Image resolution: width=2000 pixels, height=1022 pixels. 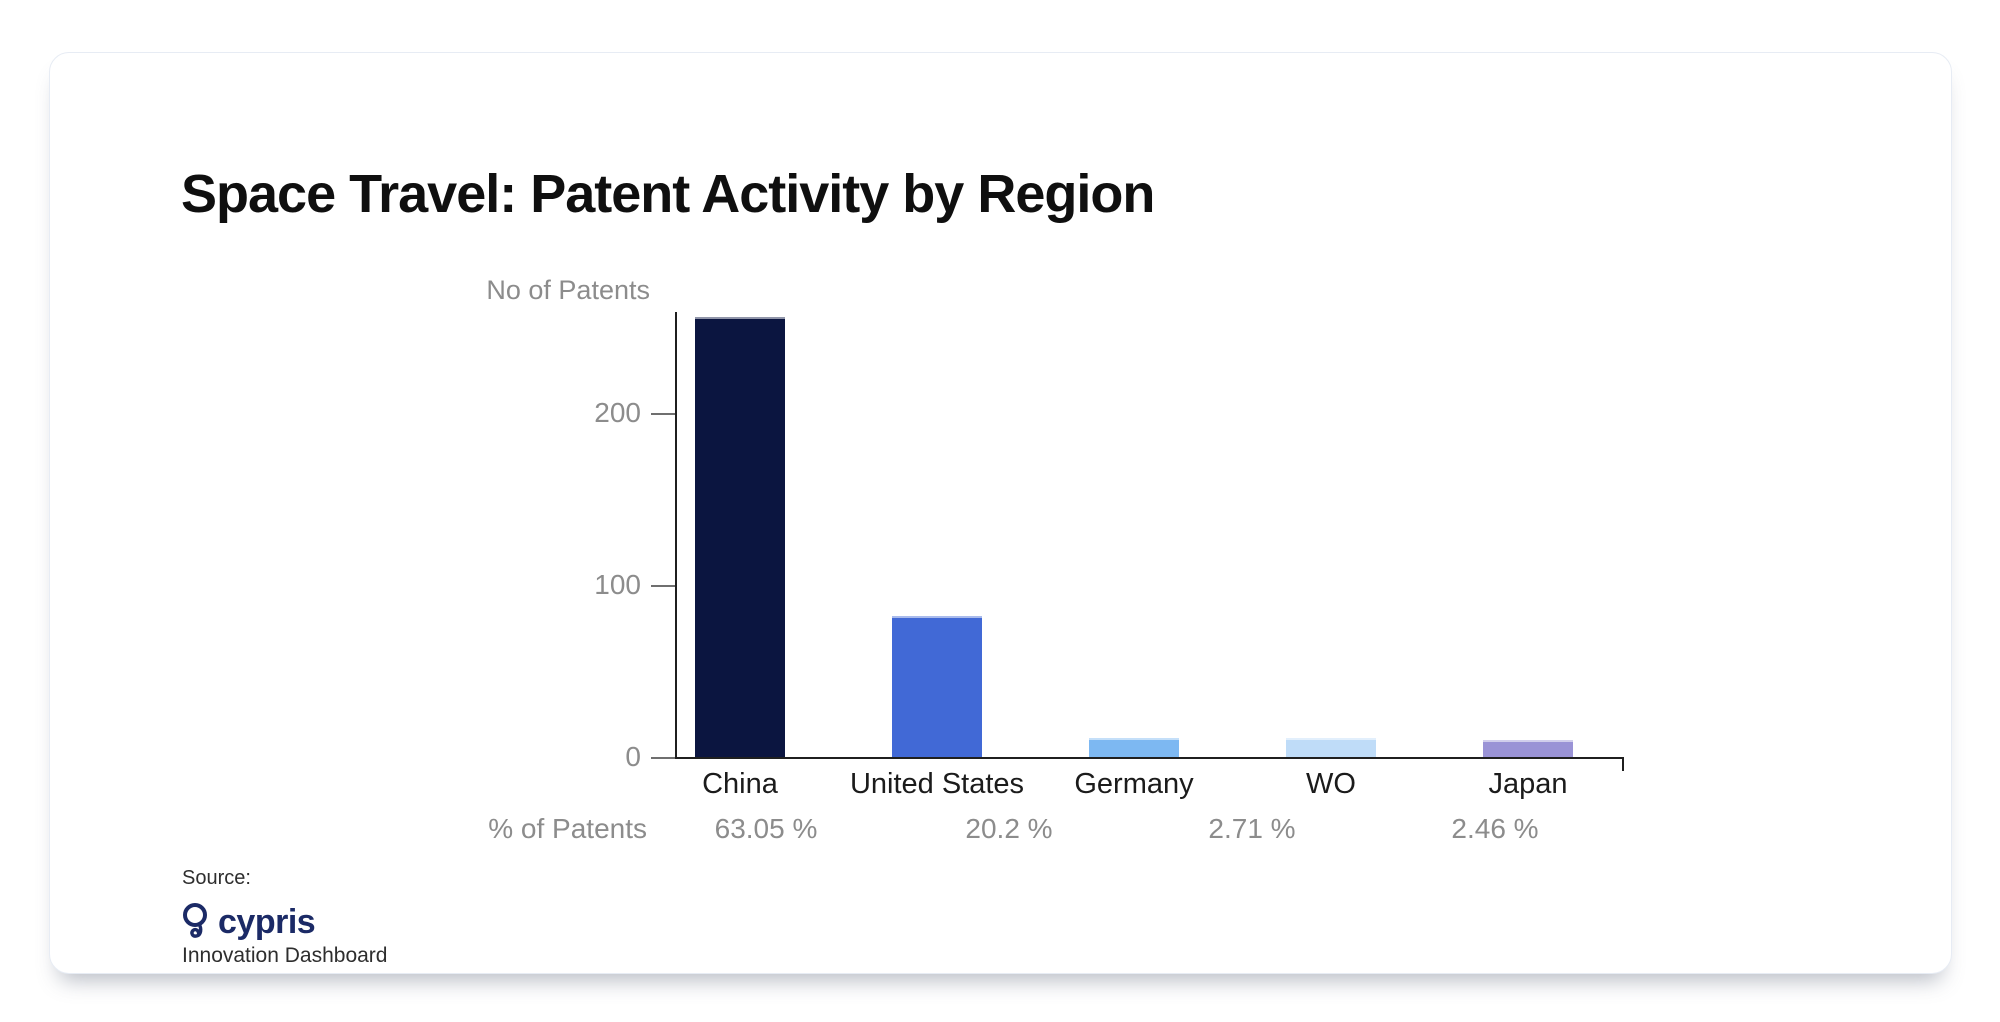 What do you see at coordinates (1134, 747) in the screenshot?
I see `bar-germany` at bounding box center [1134, 747].